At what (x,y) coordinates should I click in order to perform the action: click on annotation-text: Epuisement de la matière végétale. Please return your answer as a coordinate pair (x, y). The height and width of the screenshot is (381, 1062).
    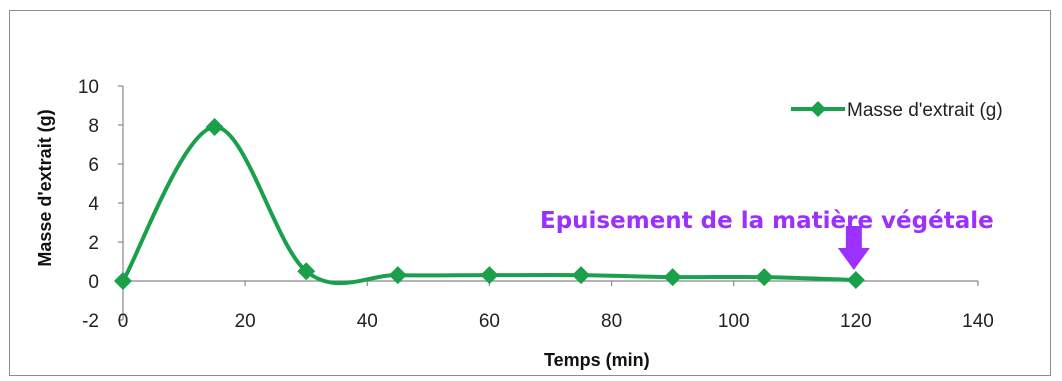
    Looking at the image, I should click on (767, 221).